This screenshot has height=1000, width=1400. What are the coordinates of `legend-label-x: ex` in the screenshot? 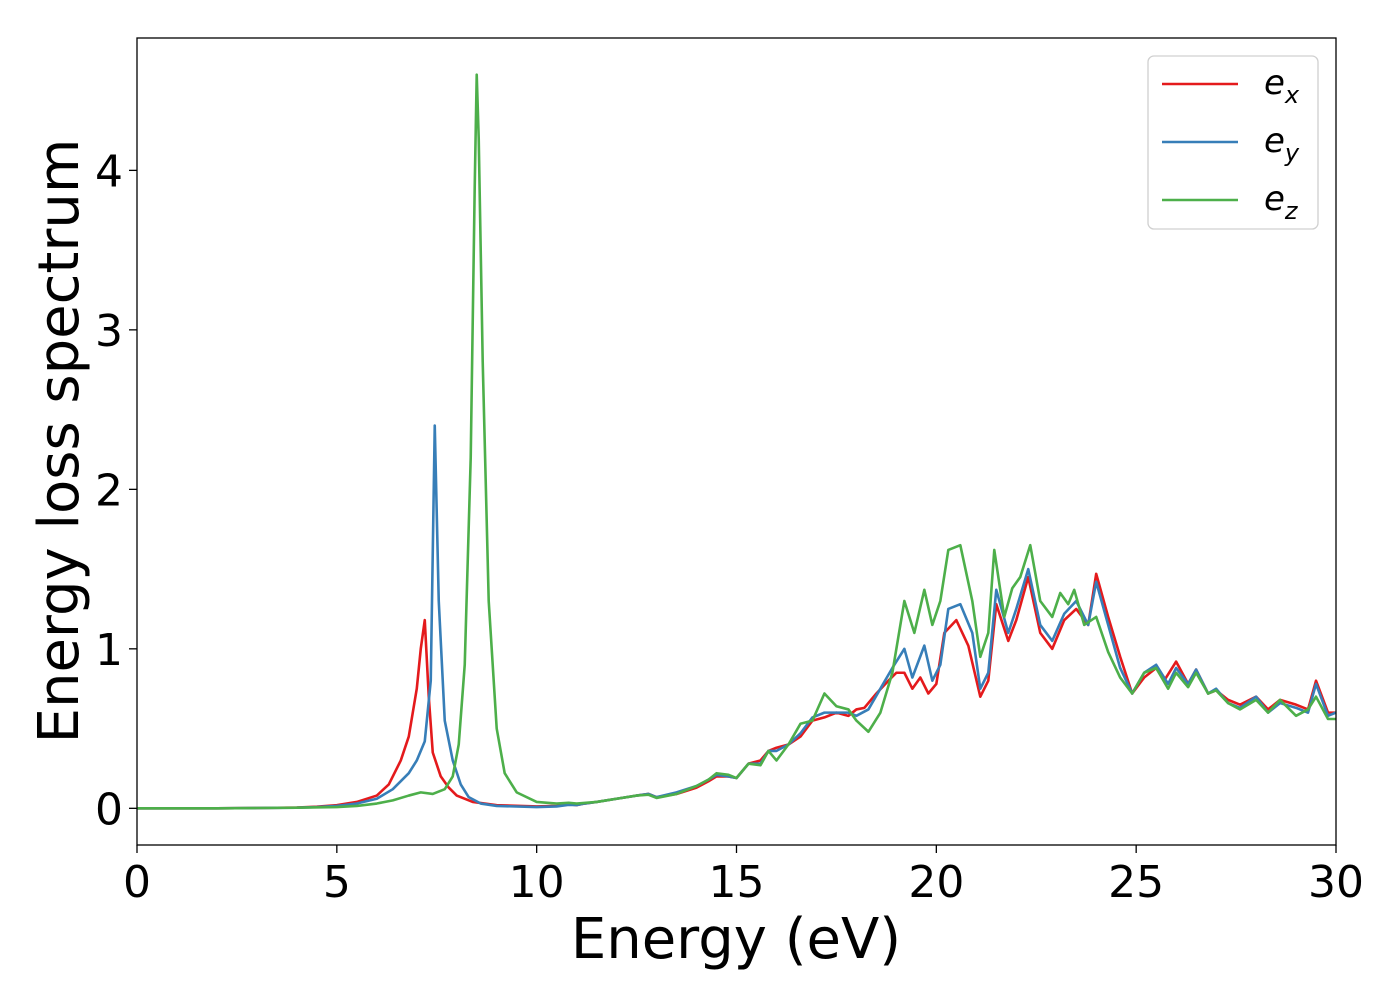 It's located at (1282, 86).